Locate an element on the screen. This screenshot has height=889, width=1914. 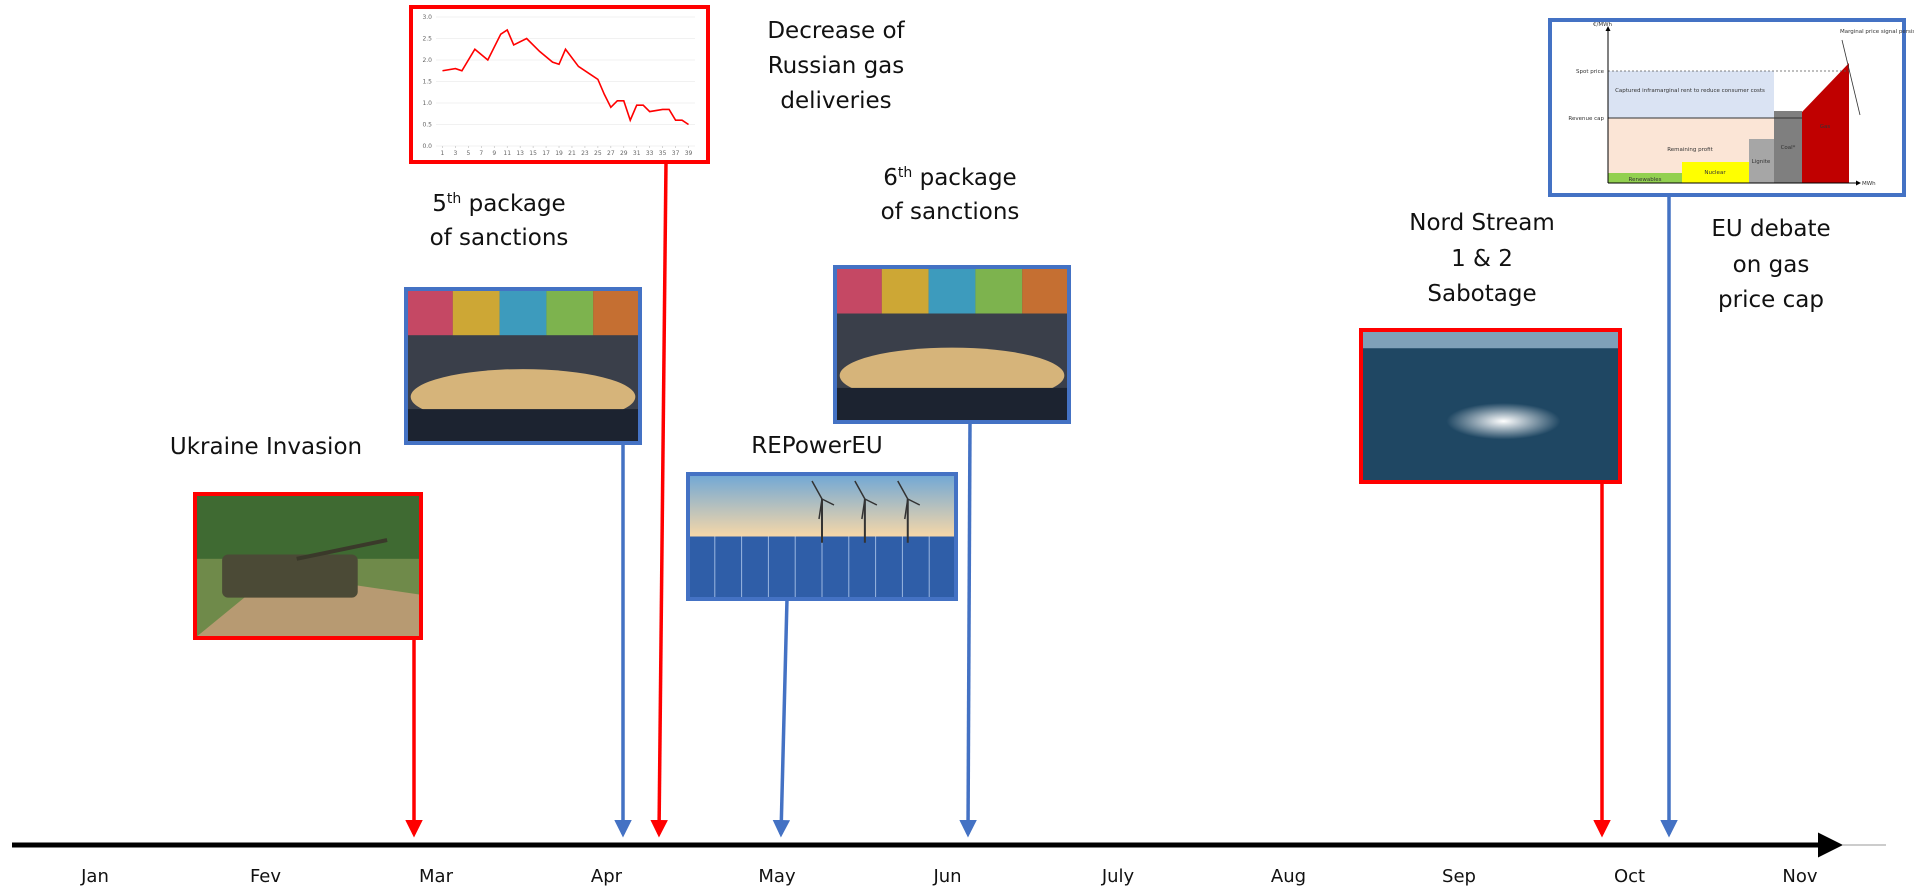
label-part: Sabotage is located at coordinates (1481, 294).